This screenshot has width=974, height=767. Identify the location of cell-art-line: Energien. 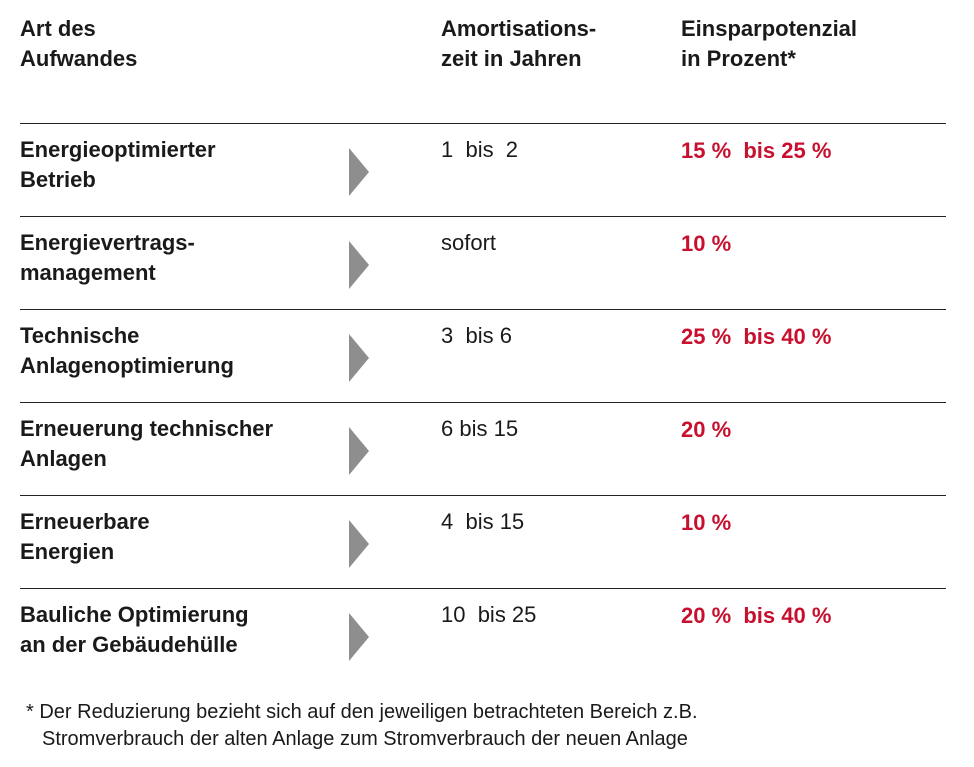
(67, 551).